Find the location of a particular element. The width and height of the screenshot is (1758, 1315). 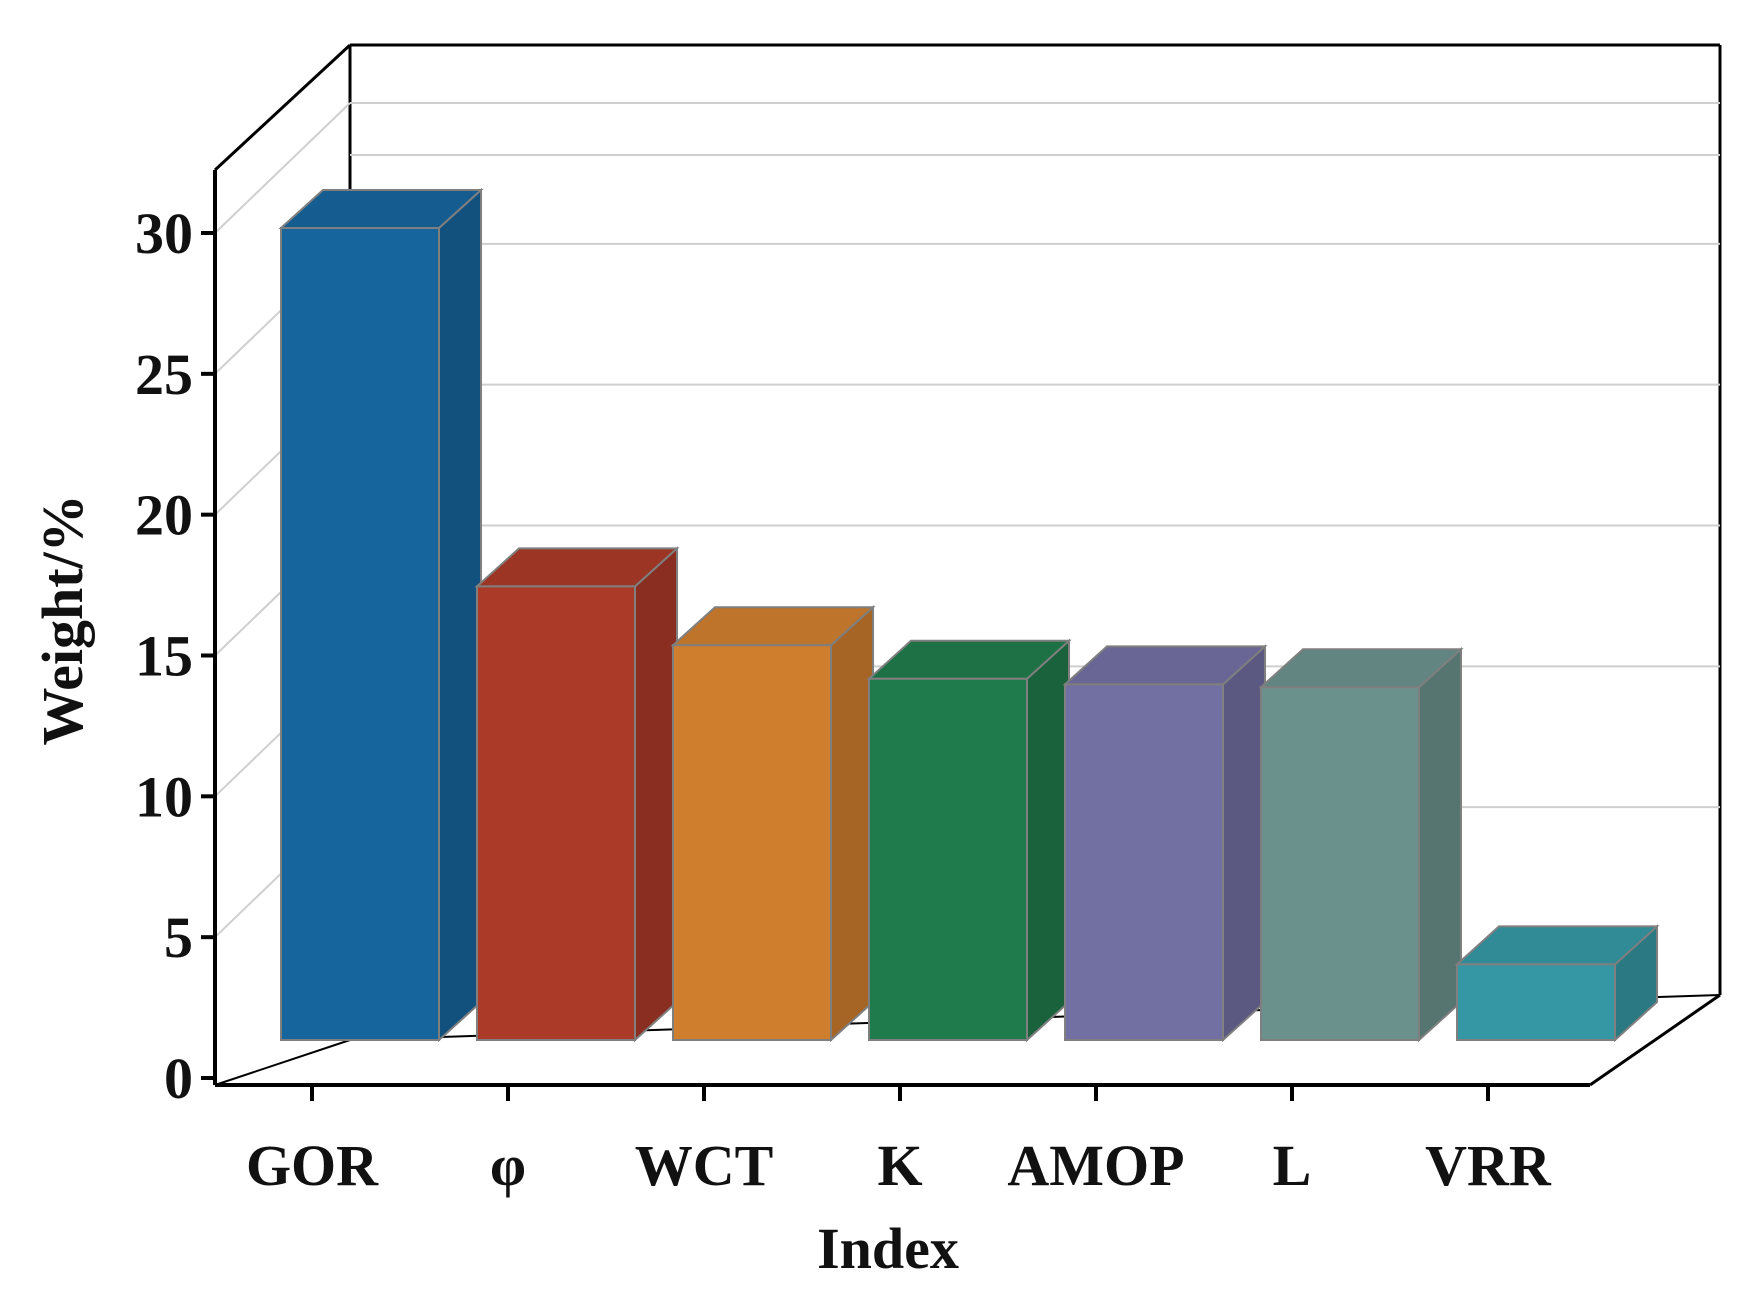

bar-front-AMOP is located at coordinates (1144, 862).